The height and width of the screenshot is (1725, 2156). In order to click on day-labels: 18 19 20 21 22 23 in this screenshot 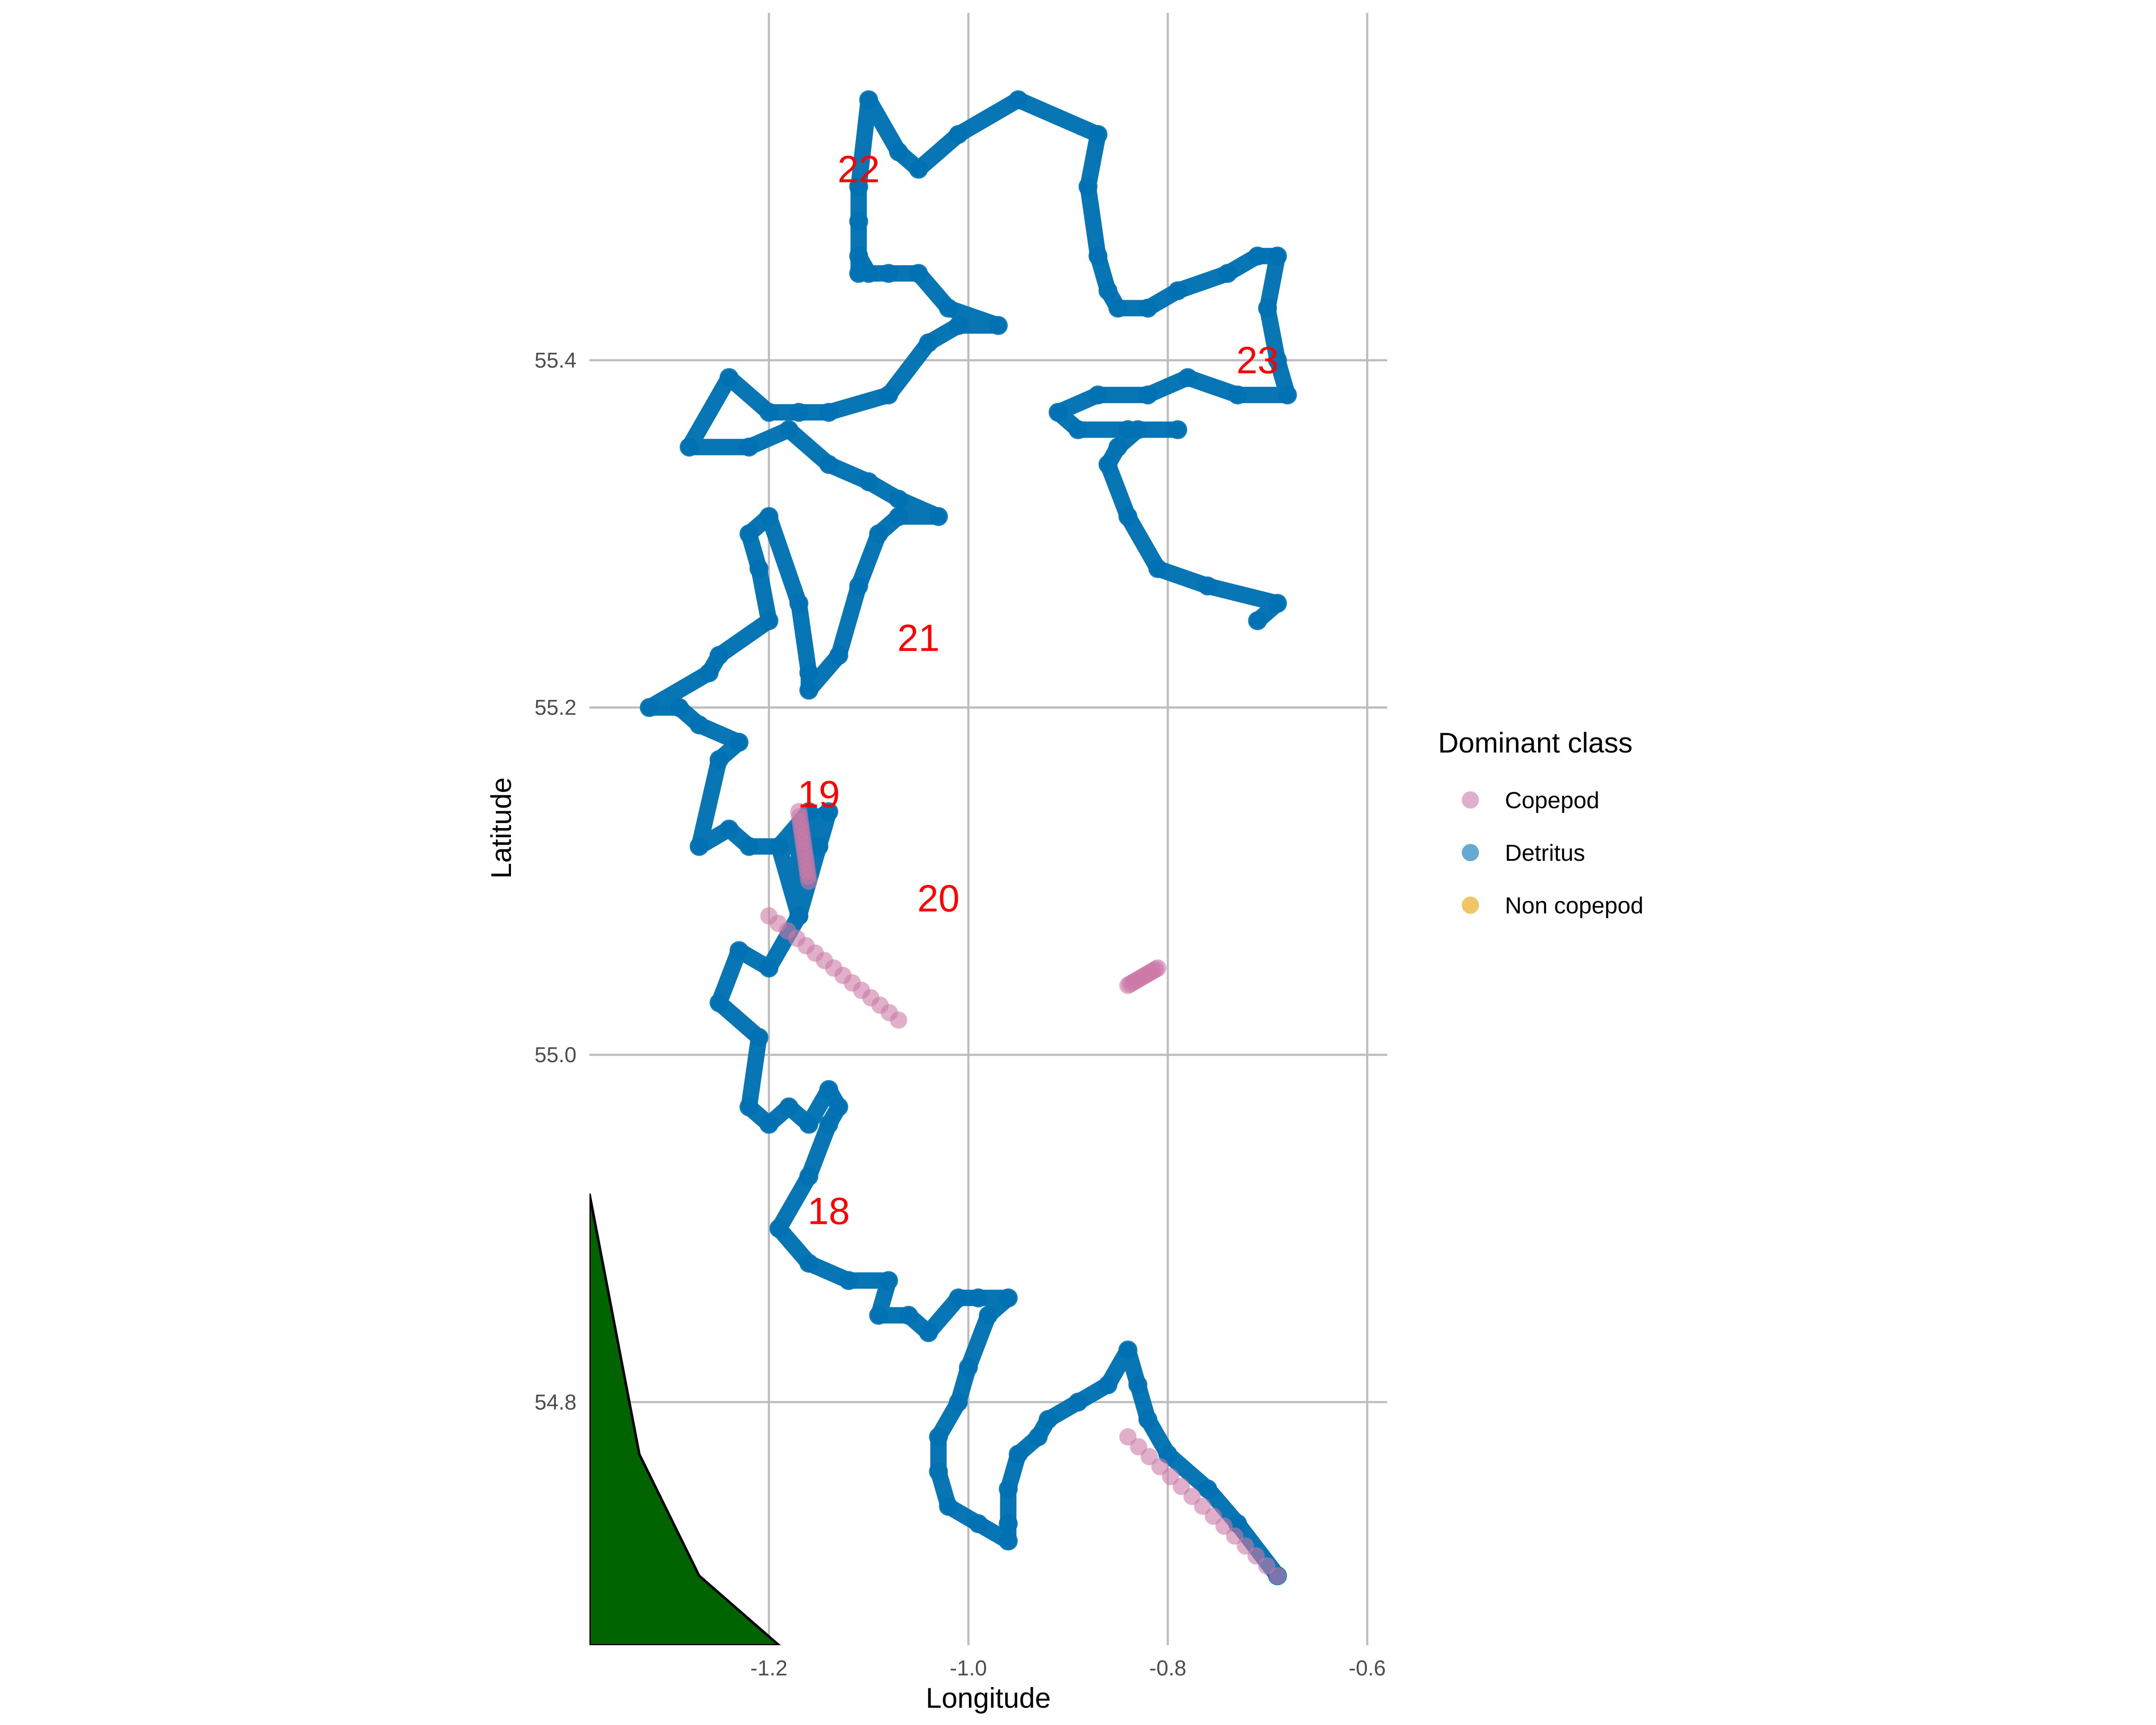, I will do `click(1038, 690)`.